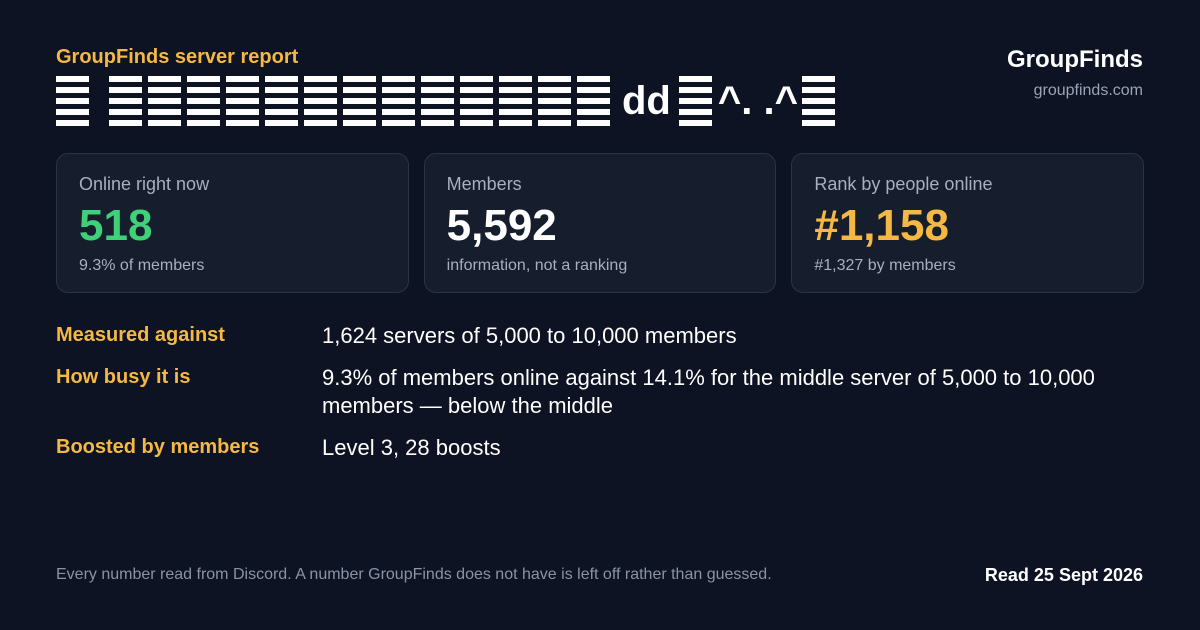 This screenshot has height=630, width=1200. What do you see at coordinates (116, 225) in the screenshot?
I see `card-value: 518` at bounding box center [116, 225].